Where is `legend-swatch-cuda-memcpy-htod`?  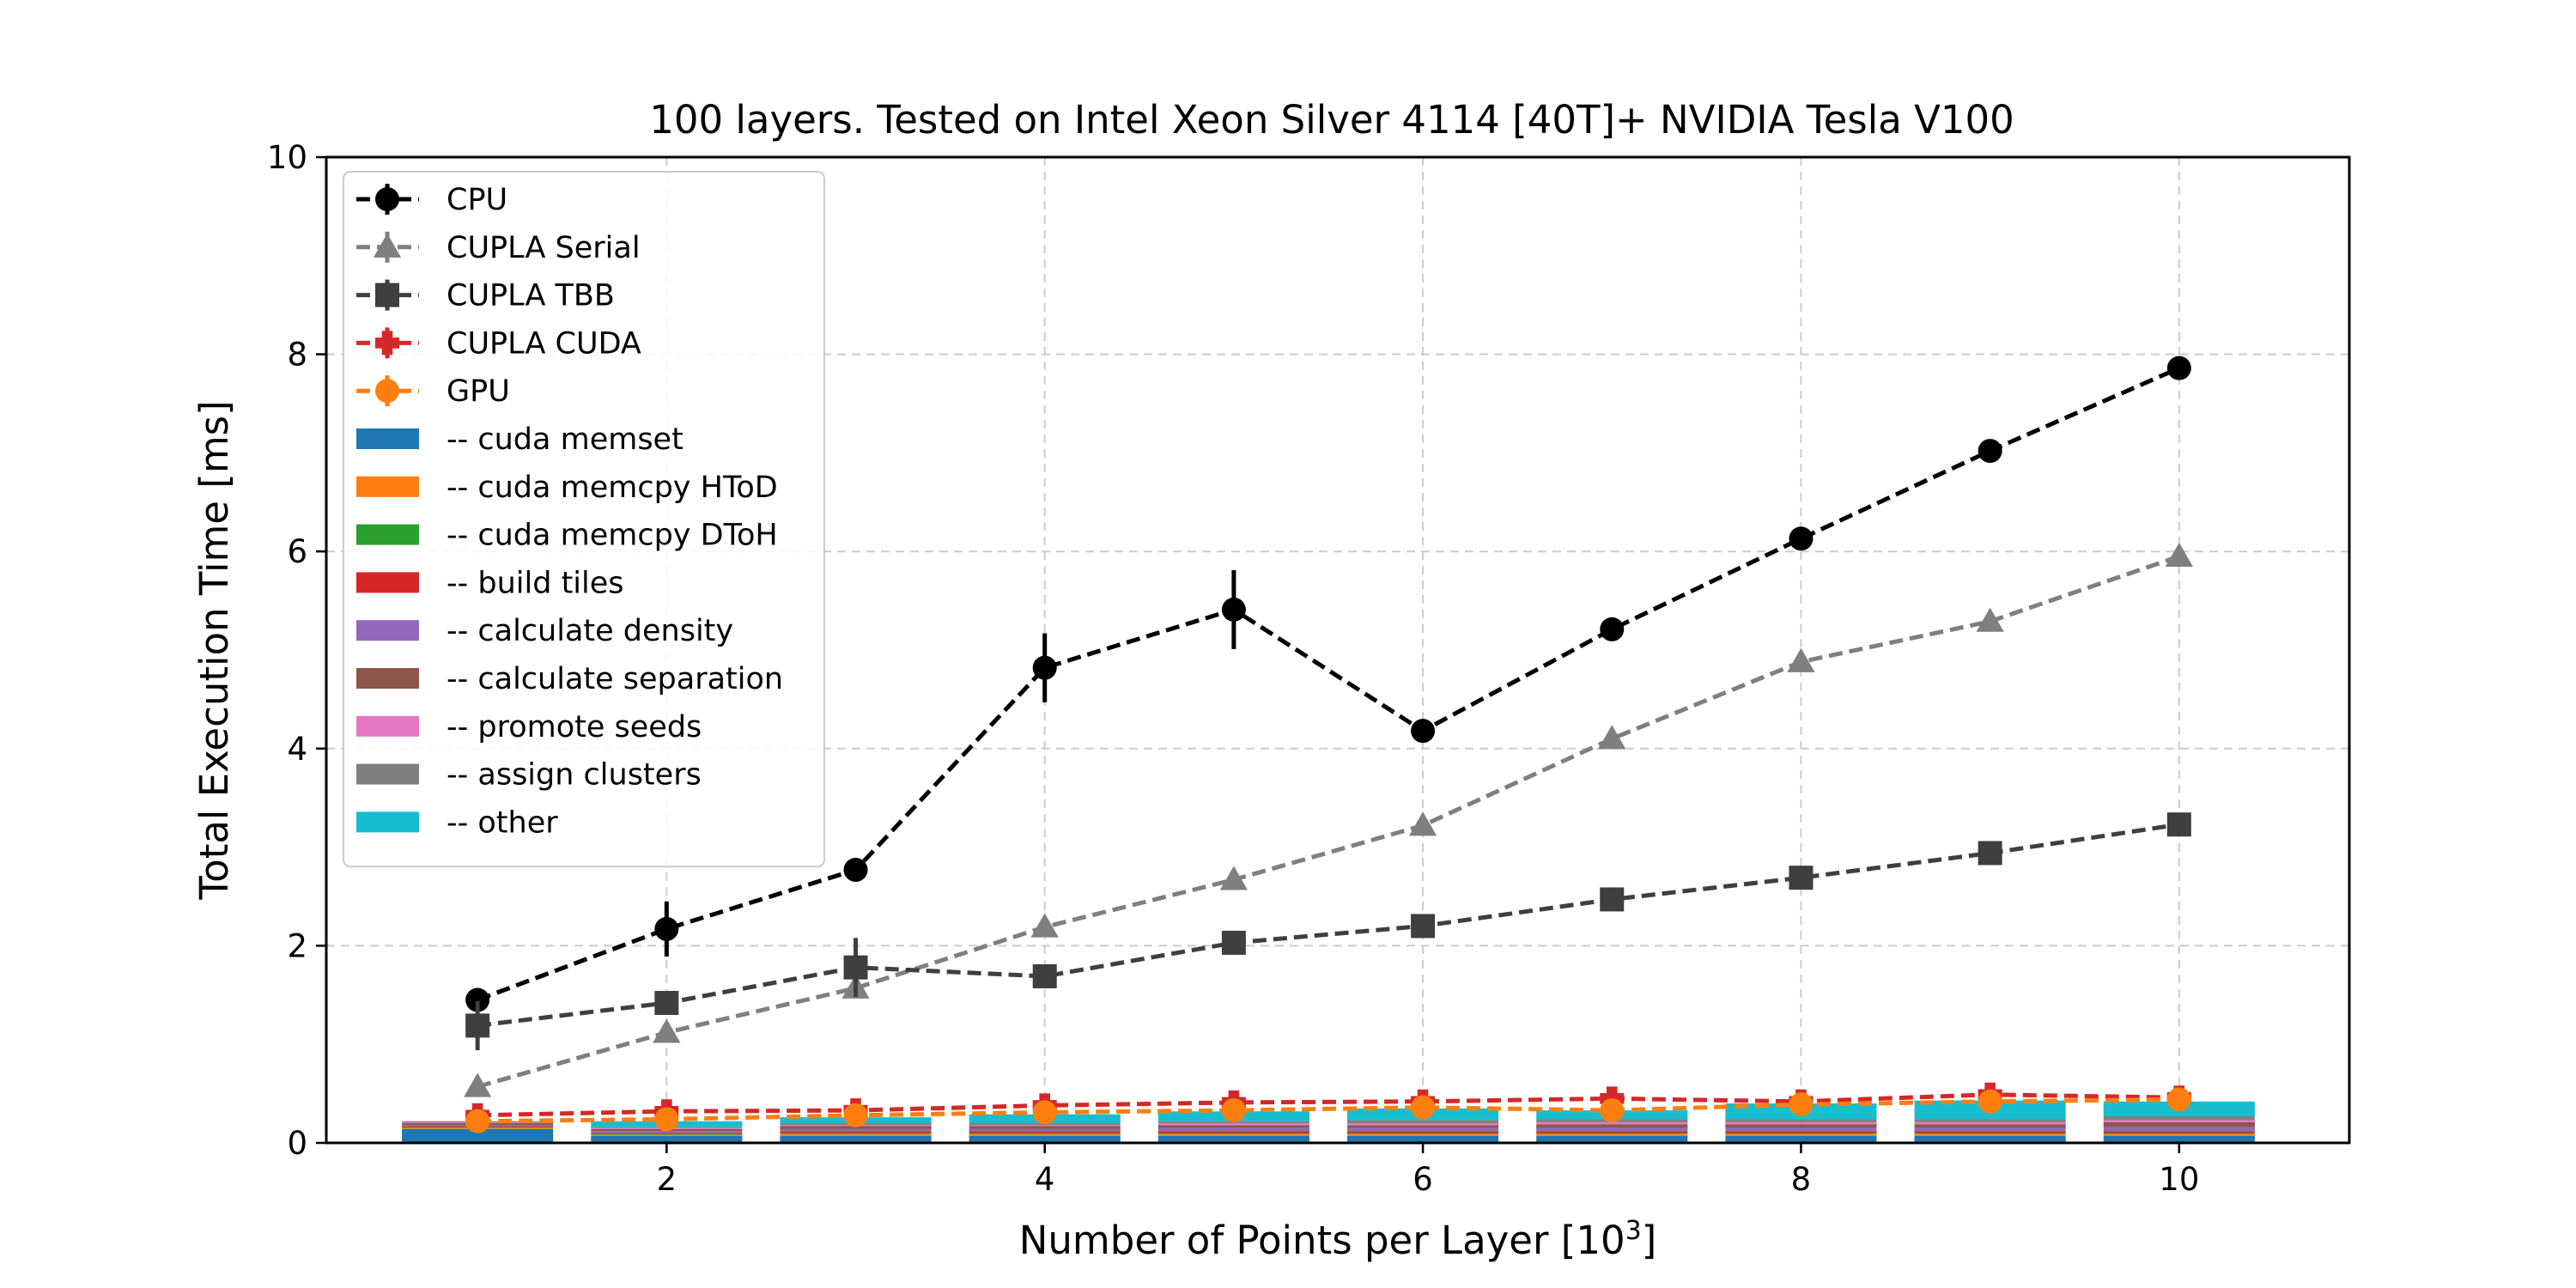
legend-swatch-cuda-memcpy-htod is located at coordinates (388, 486).